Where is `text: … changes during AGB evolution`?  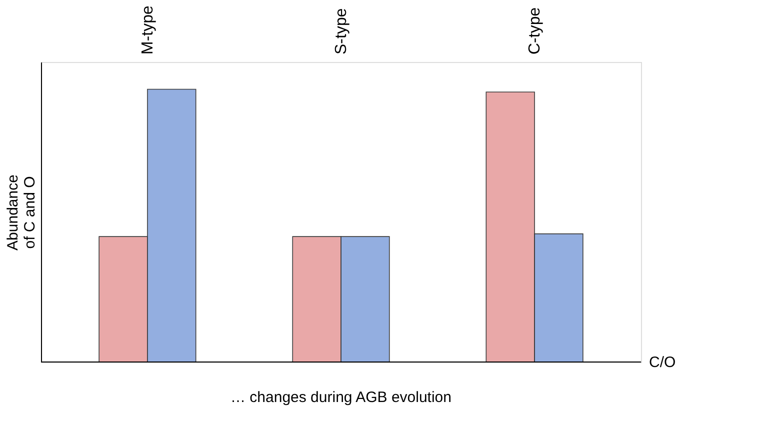
text: … changes during AGB evolution is located at coordinates (341, 397).